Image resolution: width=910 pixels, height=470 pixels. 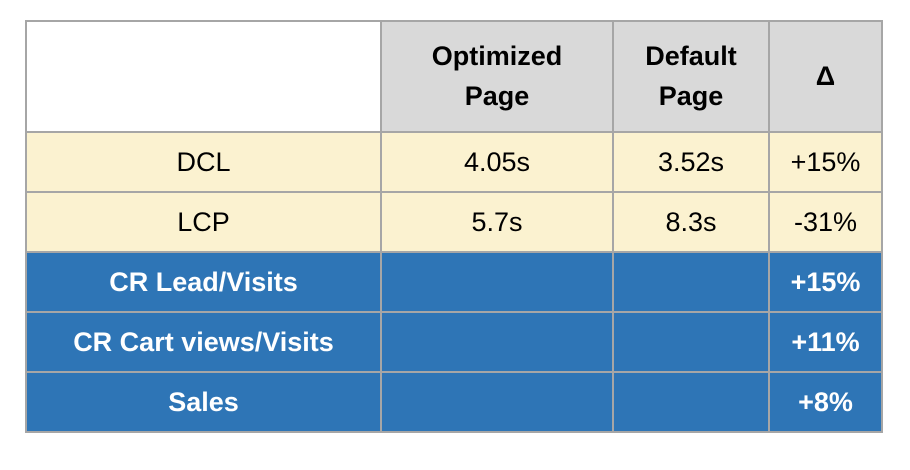 I want to click on table-row-lcp: LCP 5.7s 8.3s -31%, so click(x=454, y=222).